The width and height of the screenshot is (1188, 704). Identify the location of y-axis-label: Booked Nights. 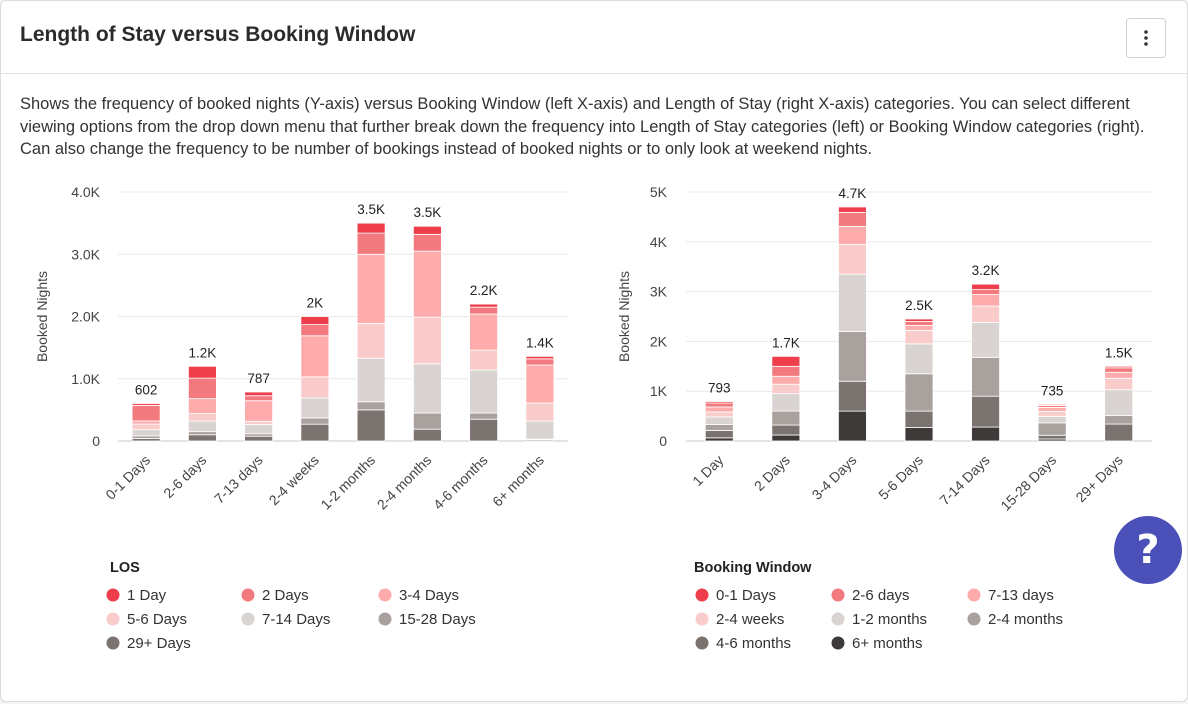
(42, 316).